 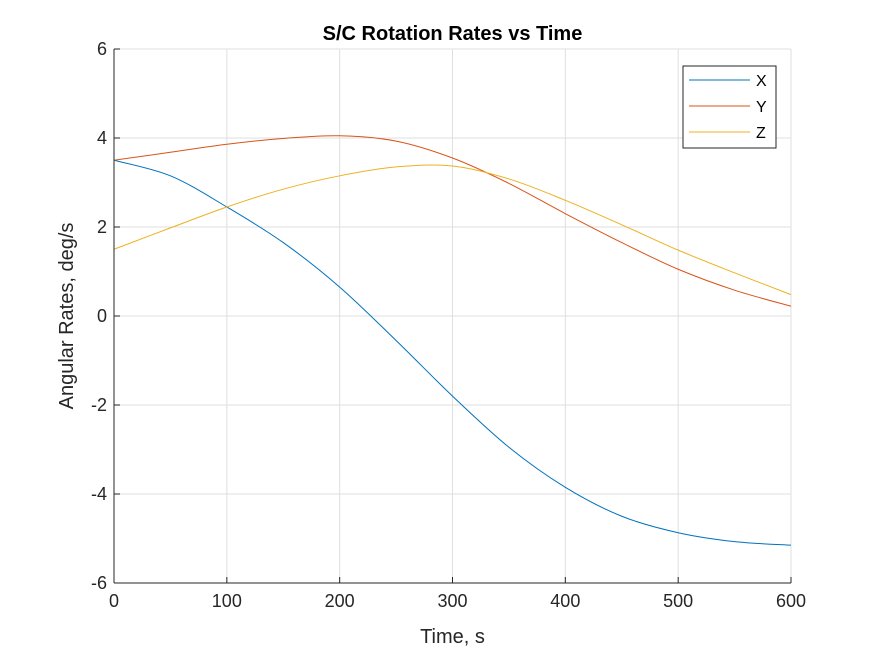 What do you see at coordinates (761, 107) in the screenshot?
I see `legend-label-y: Y` at bounding box center [761, 107].